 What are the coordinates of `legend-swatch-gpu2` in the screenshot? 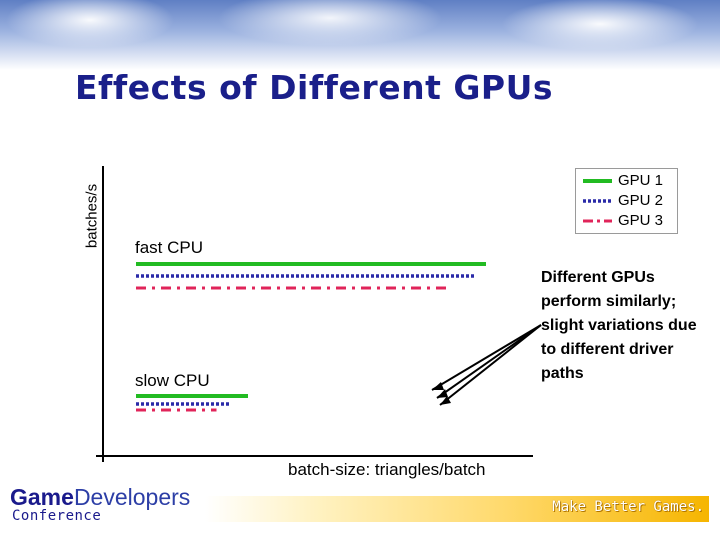 It's located at (597, 201).